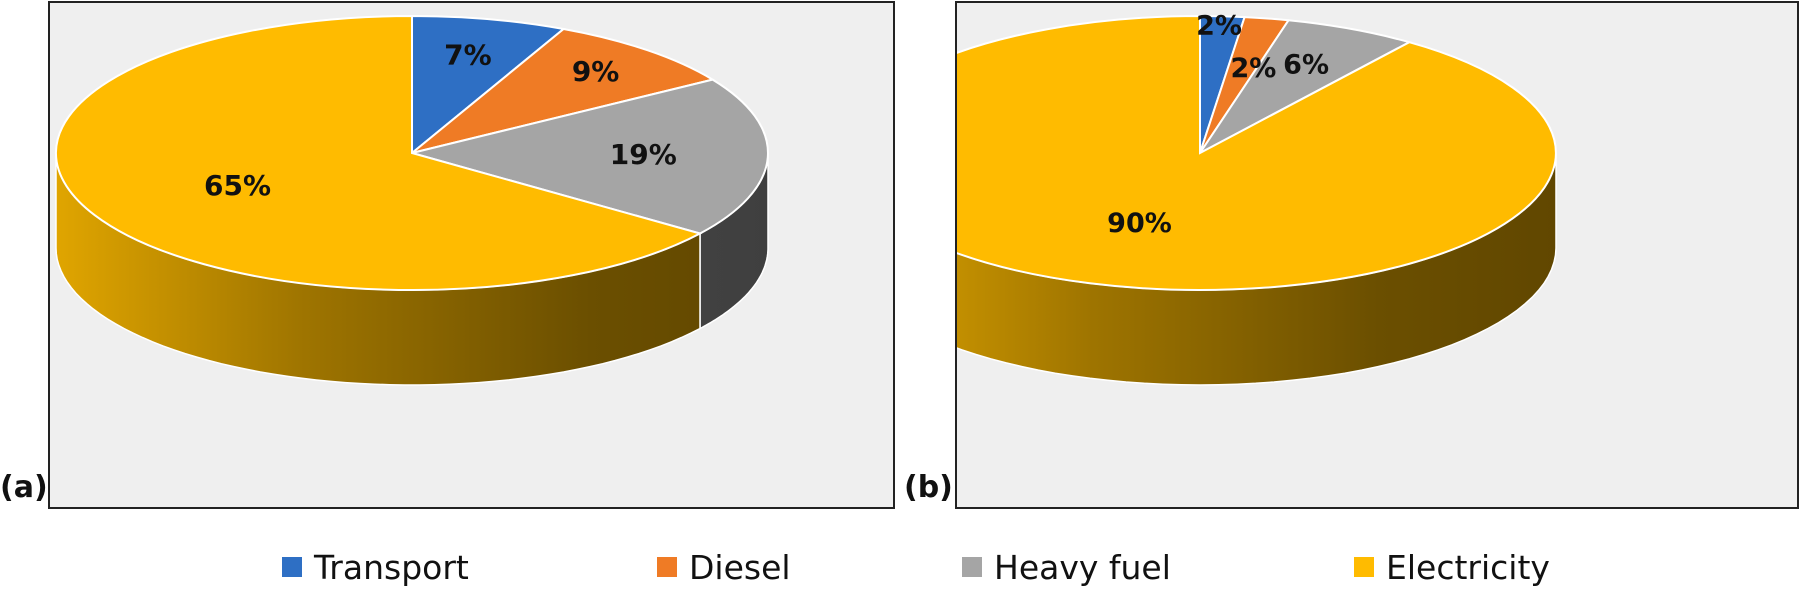 The width and height of the screenshot is (1800, 591). I want to click on pie-b-slice-heavy-fuel, so click(1305, 86).